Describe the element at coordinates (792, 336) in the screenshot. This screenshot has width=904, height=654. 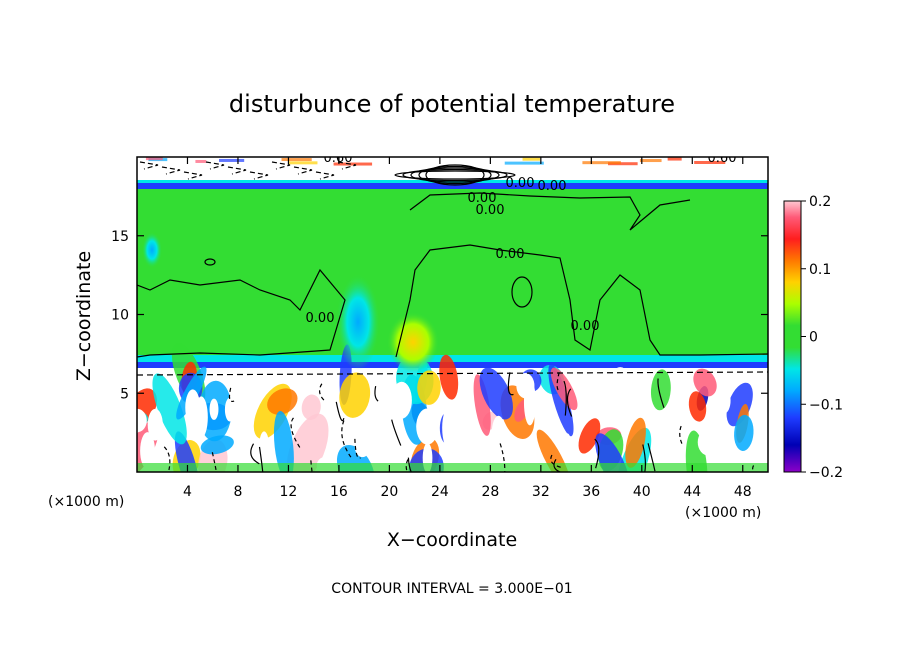
I see `colorbar` at that location.